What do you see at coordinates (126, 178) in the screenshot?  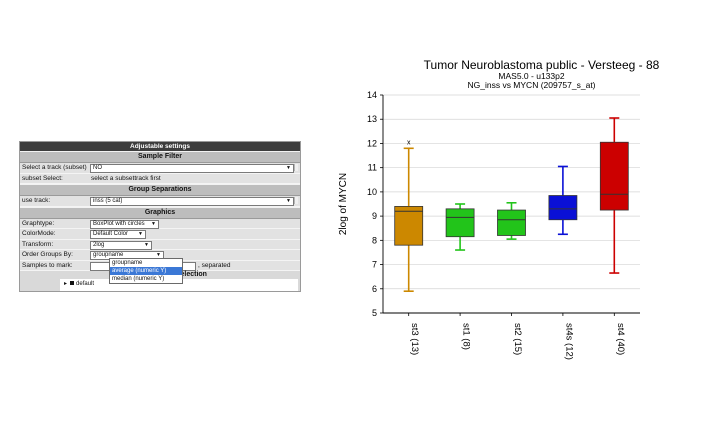 I see `subset-select-value: select a subsettrack first` at bounding box center [126, 178].